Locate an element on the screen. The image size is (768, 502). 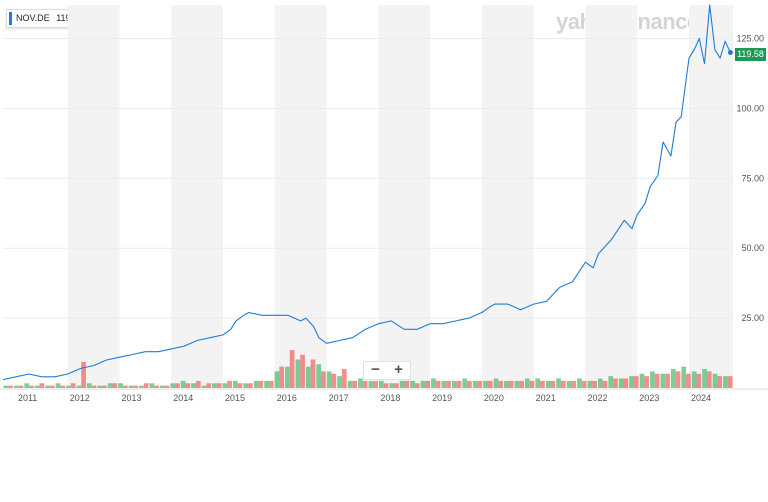
x-tick-label: 2015 is located at coordinates (235, 398).